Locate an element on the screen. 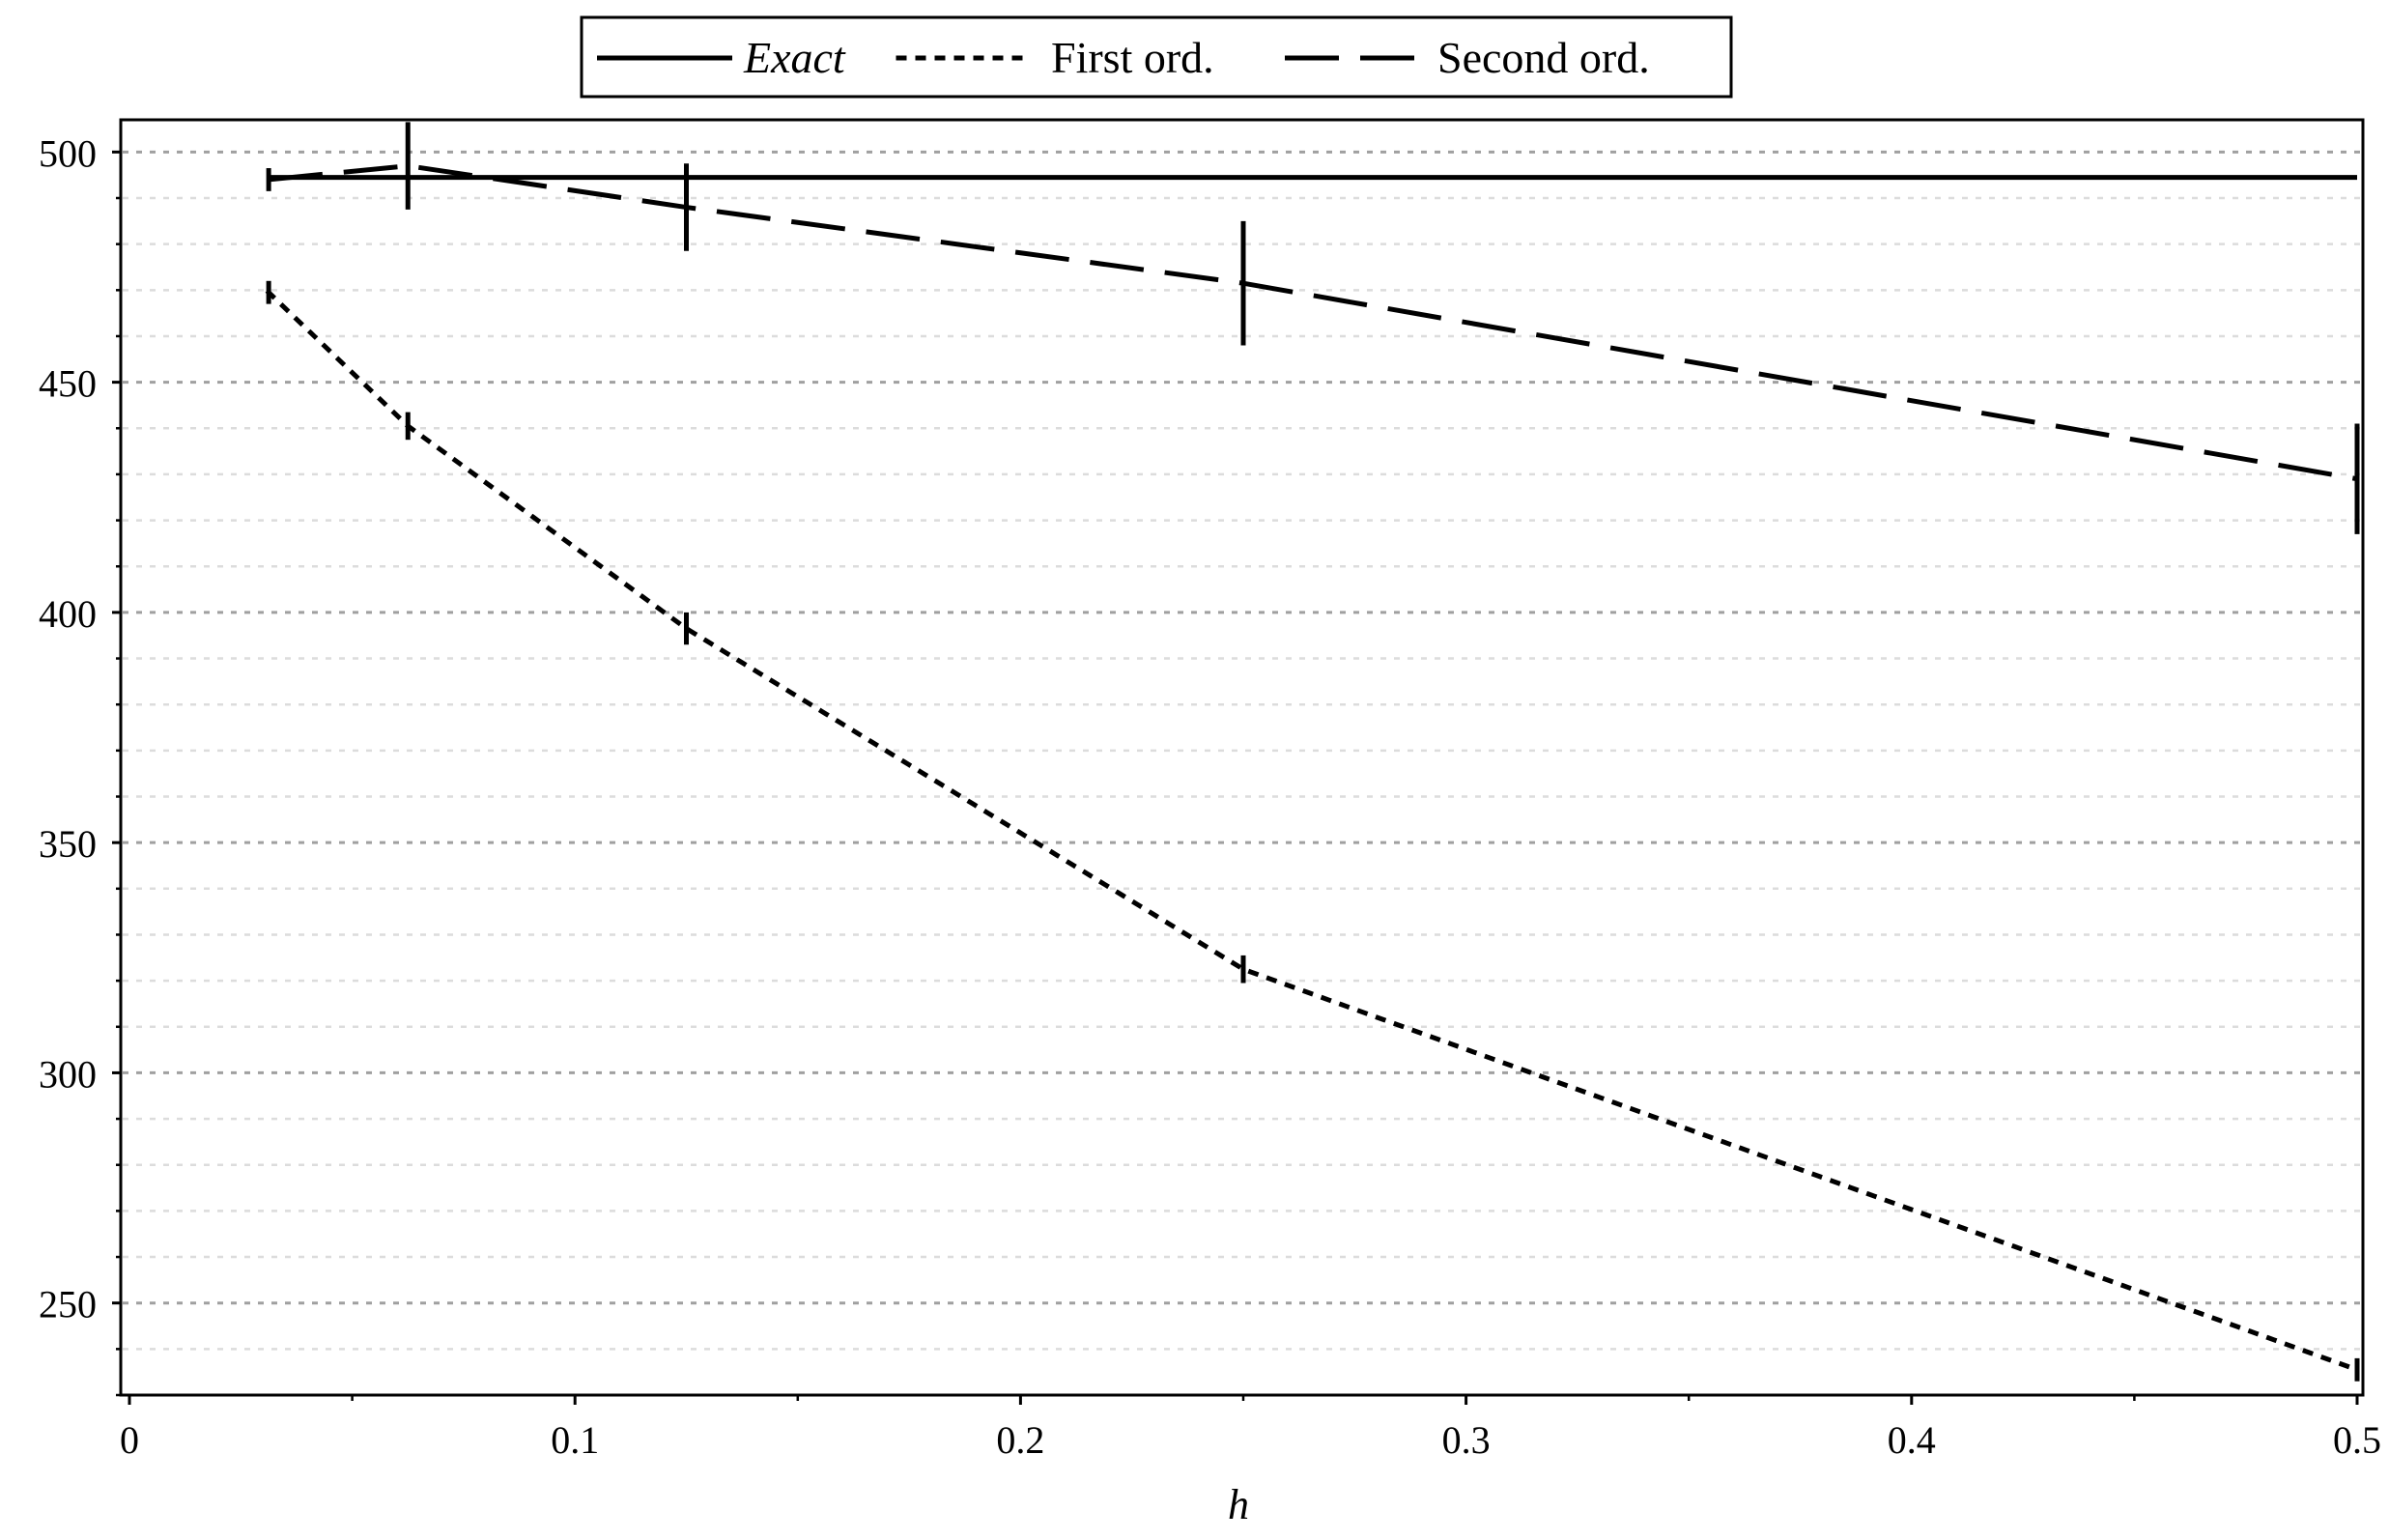 This screenshot has width=2389, height=1540. y-tick-label: 500 is located at coordinates (68, 153).